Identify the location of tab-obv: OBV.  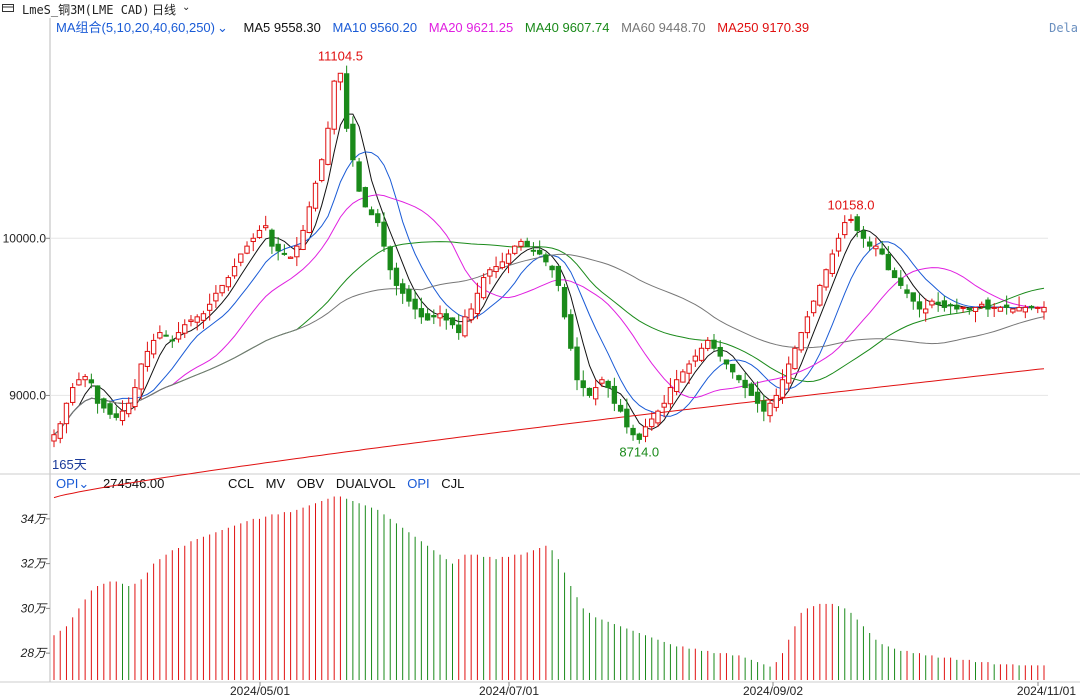
(310, 483).